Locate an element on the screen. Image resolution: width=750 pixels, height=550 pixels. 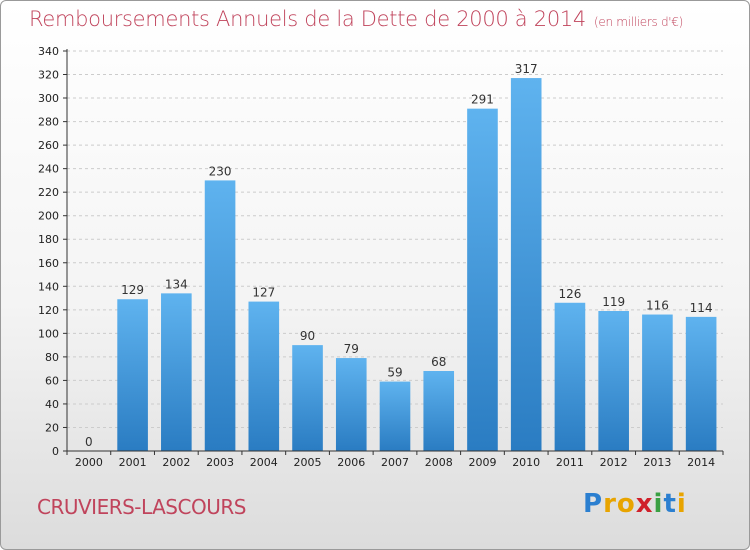
x-tick-label: 2003 is located at coordinates (220, 462).